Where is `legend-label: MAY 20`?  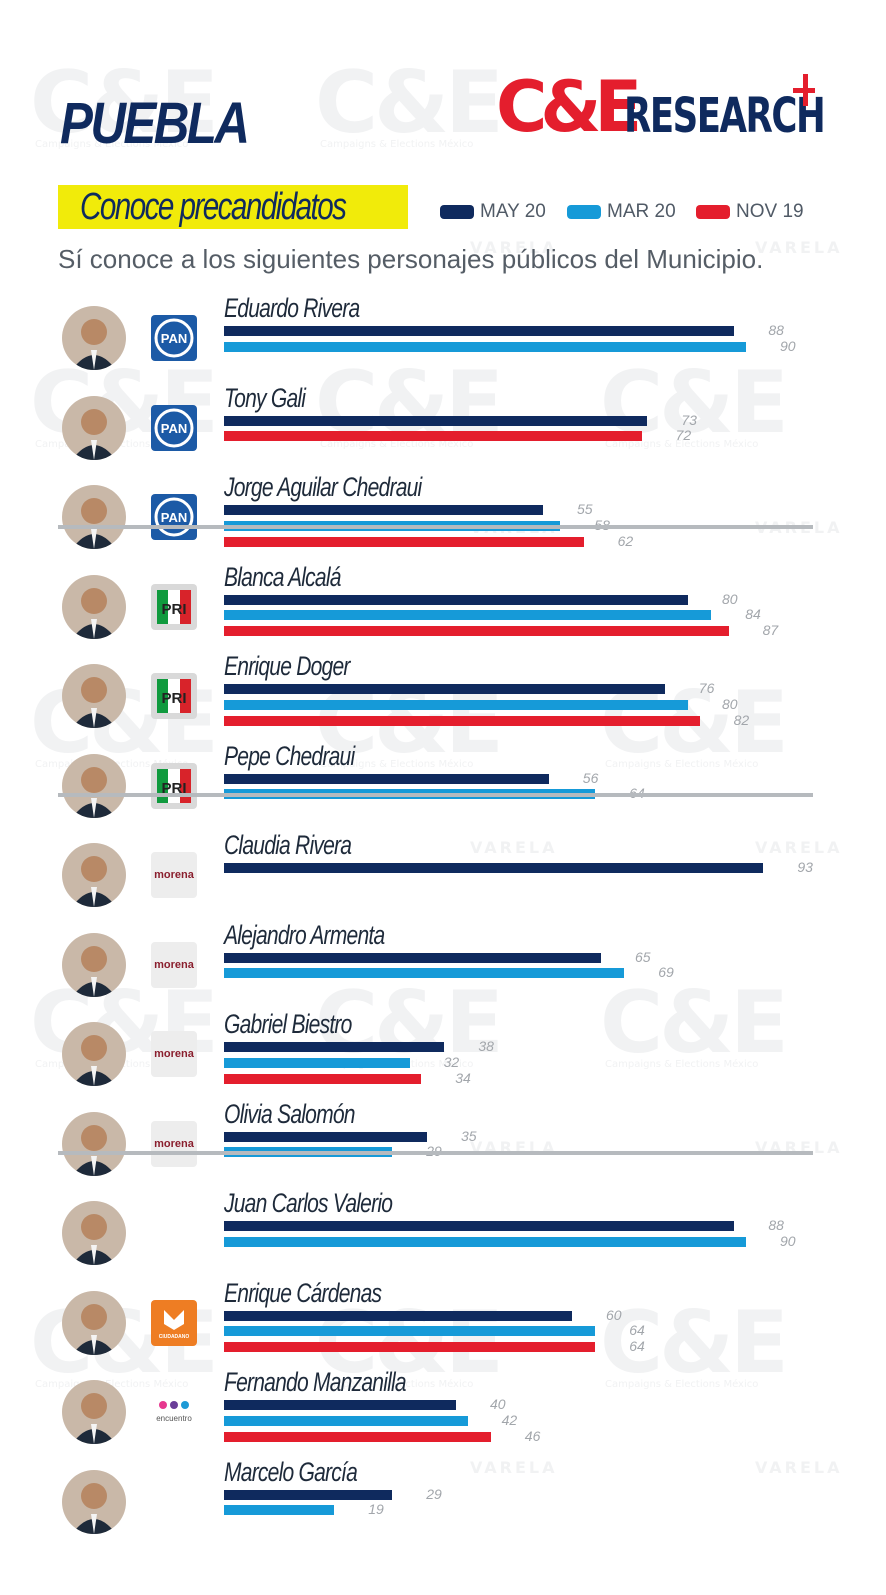 legend-label: MAY 20 is located at coordinates (513, 211).